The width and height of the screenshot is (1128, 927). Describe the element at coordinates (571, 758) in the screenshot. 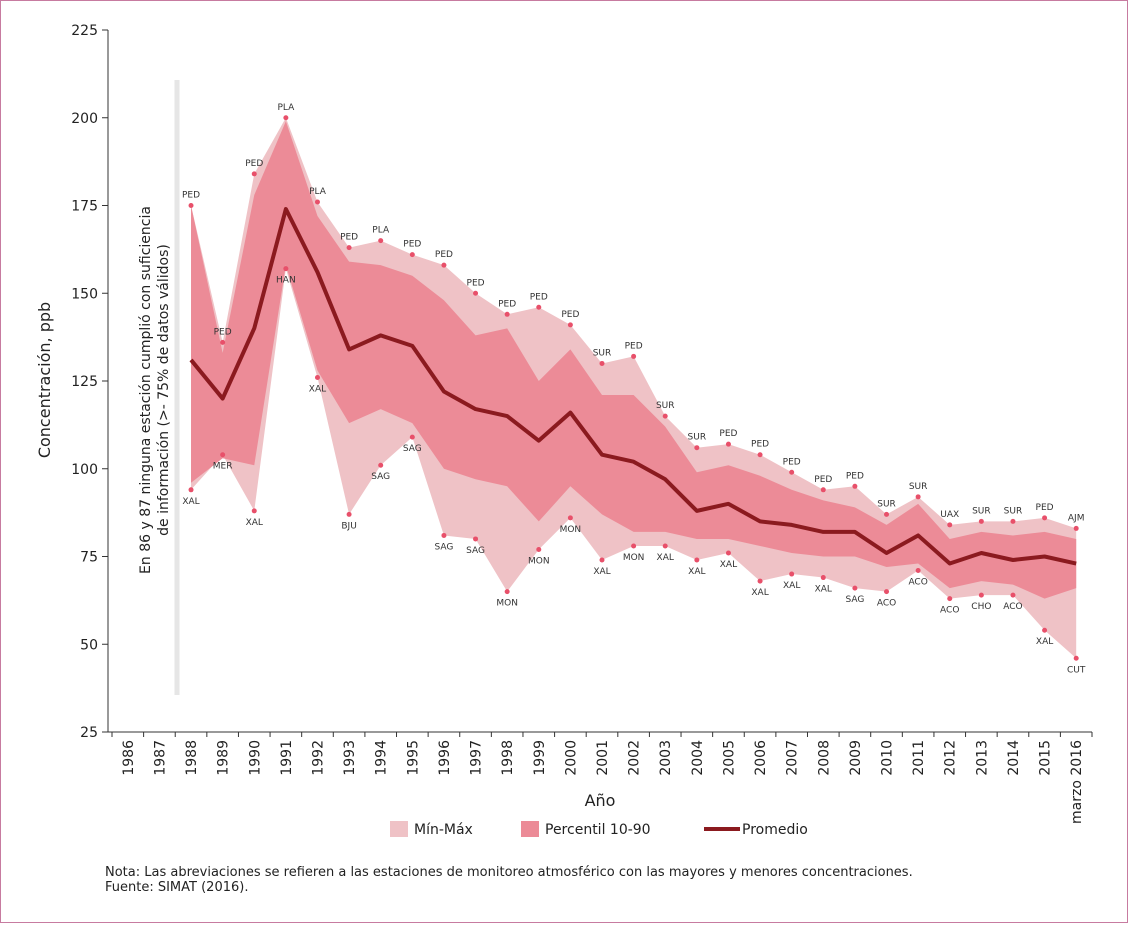

I see `x-tick-label: 2000` at that location.